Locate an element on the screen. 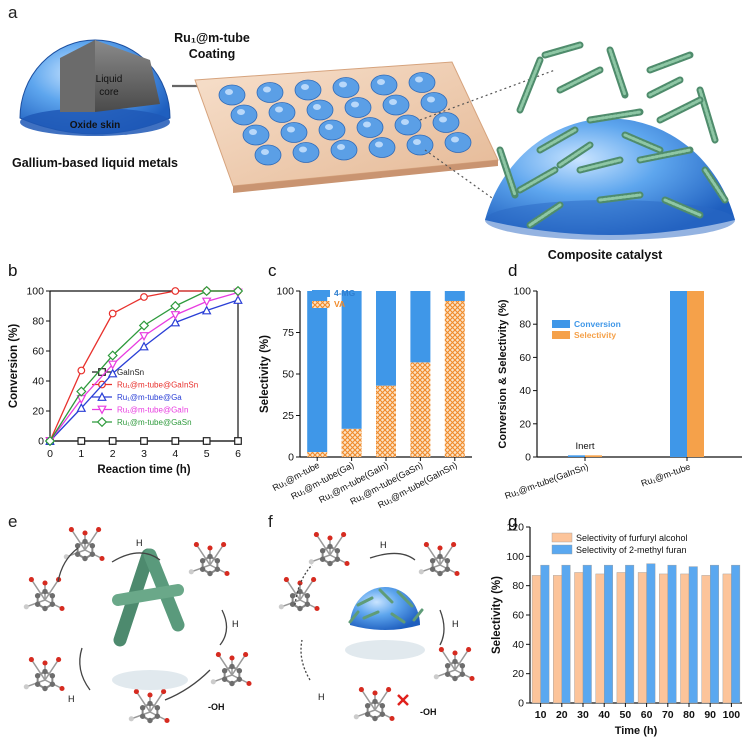 The height and width of the screenshot is (741, 750). y-tick-label-g: 20 is located at coordinates (518, 674).